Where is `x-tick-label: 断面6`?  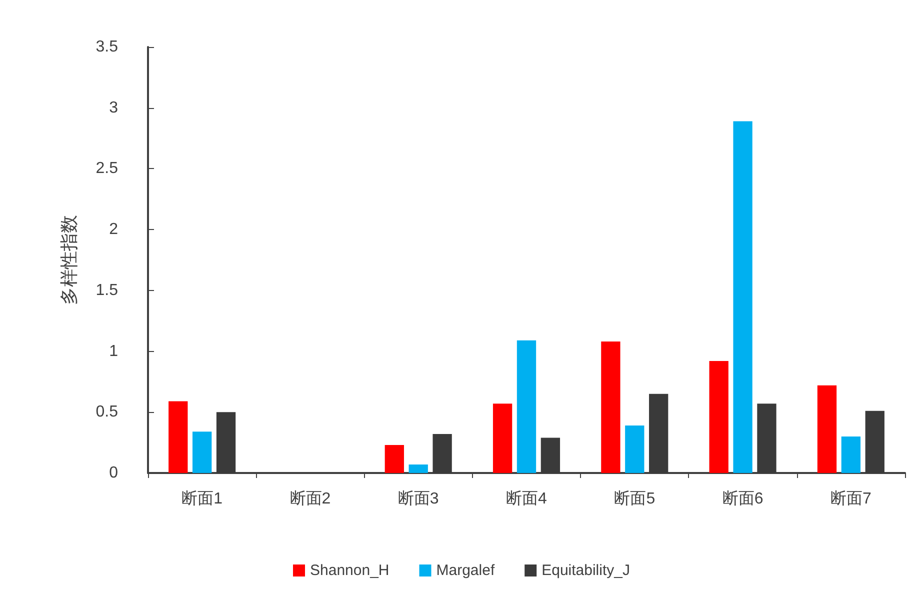 x-tick-label: 断面6 is located at coordinates (743, 499).